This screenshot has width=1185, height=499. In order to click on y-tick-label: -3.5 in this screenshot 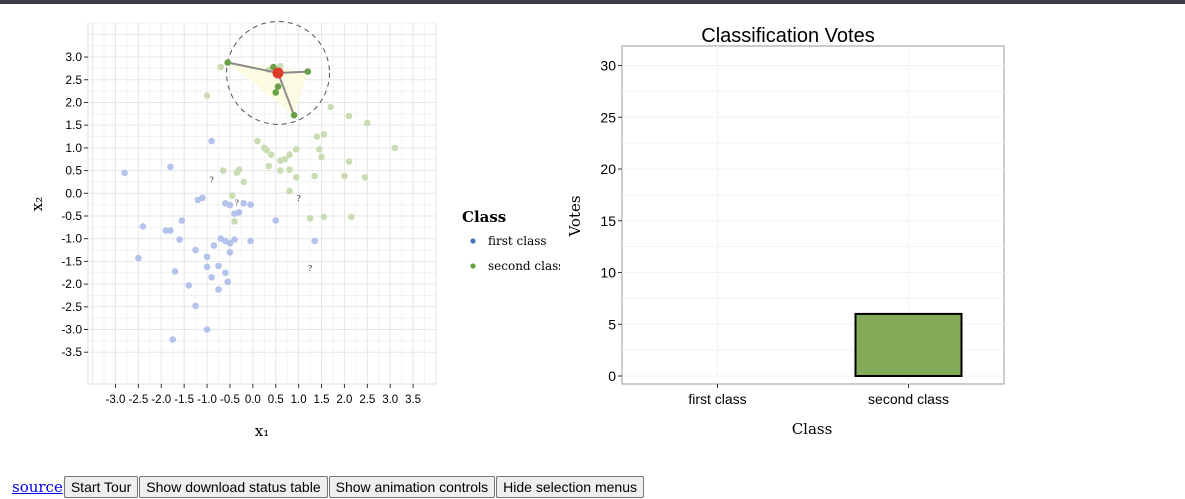, I will do `click(71, 352)`.